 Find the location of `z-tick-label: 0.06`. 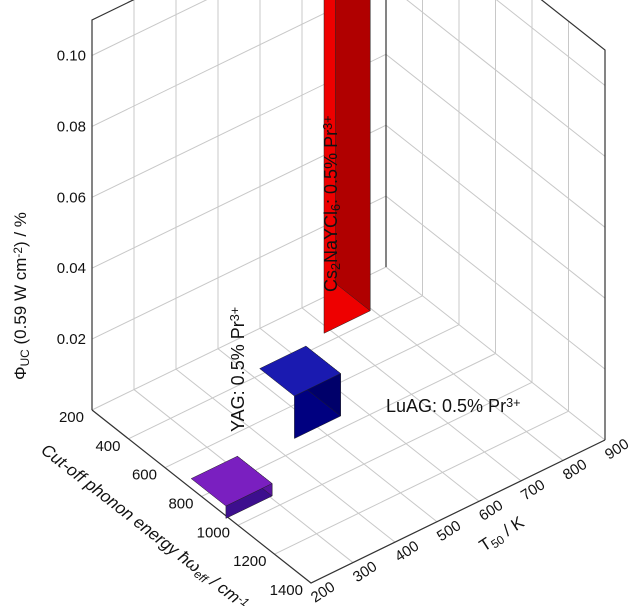

z-tick-label: 0.06 is located at coordinates (71, 197).